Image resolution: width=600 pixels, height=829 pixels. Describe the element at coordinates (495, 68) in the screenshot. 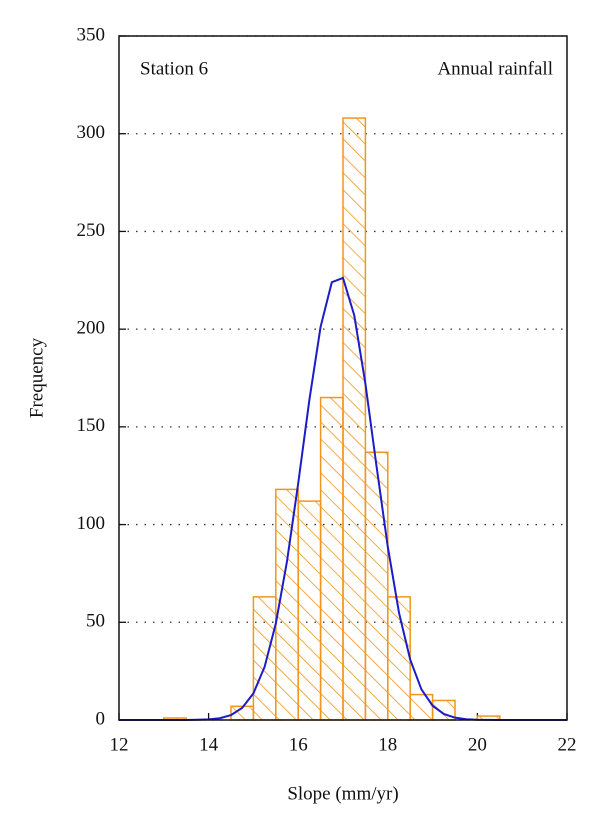

I see `annotation: Annual rainfall` at that location.